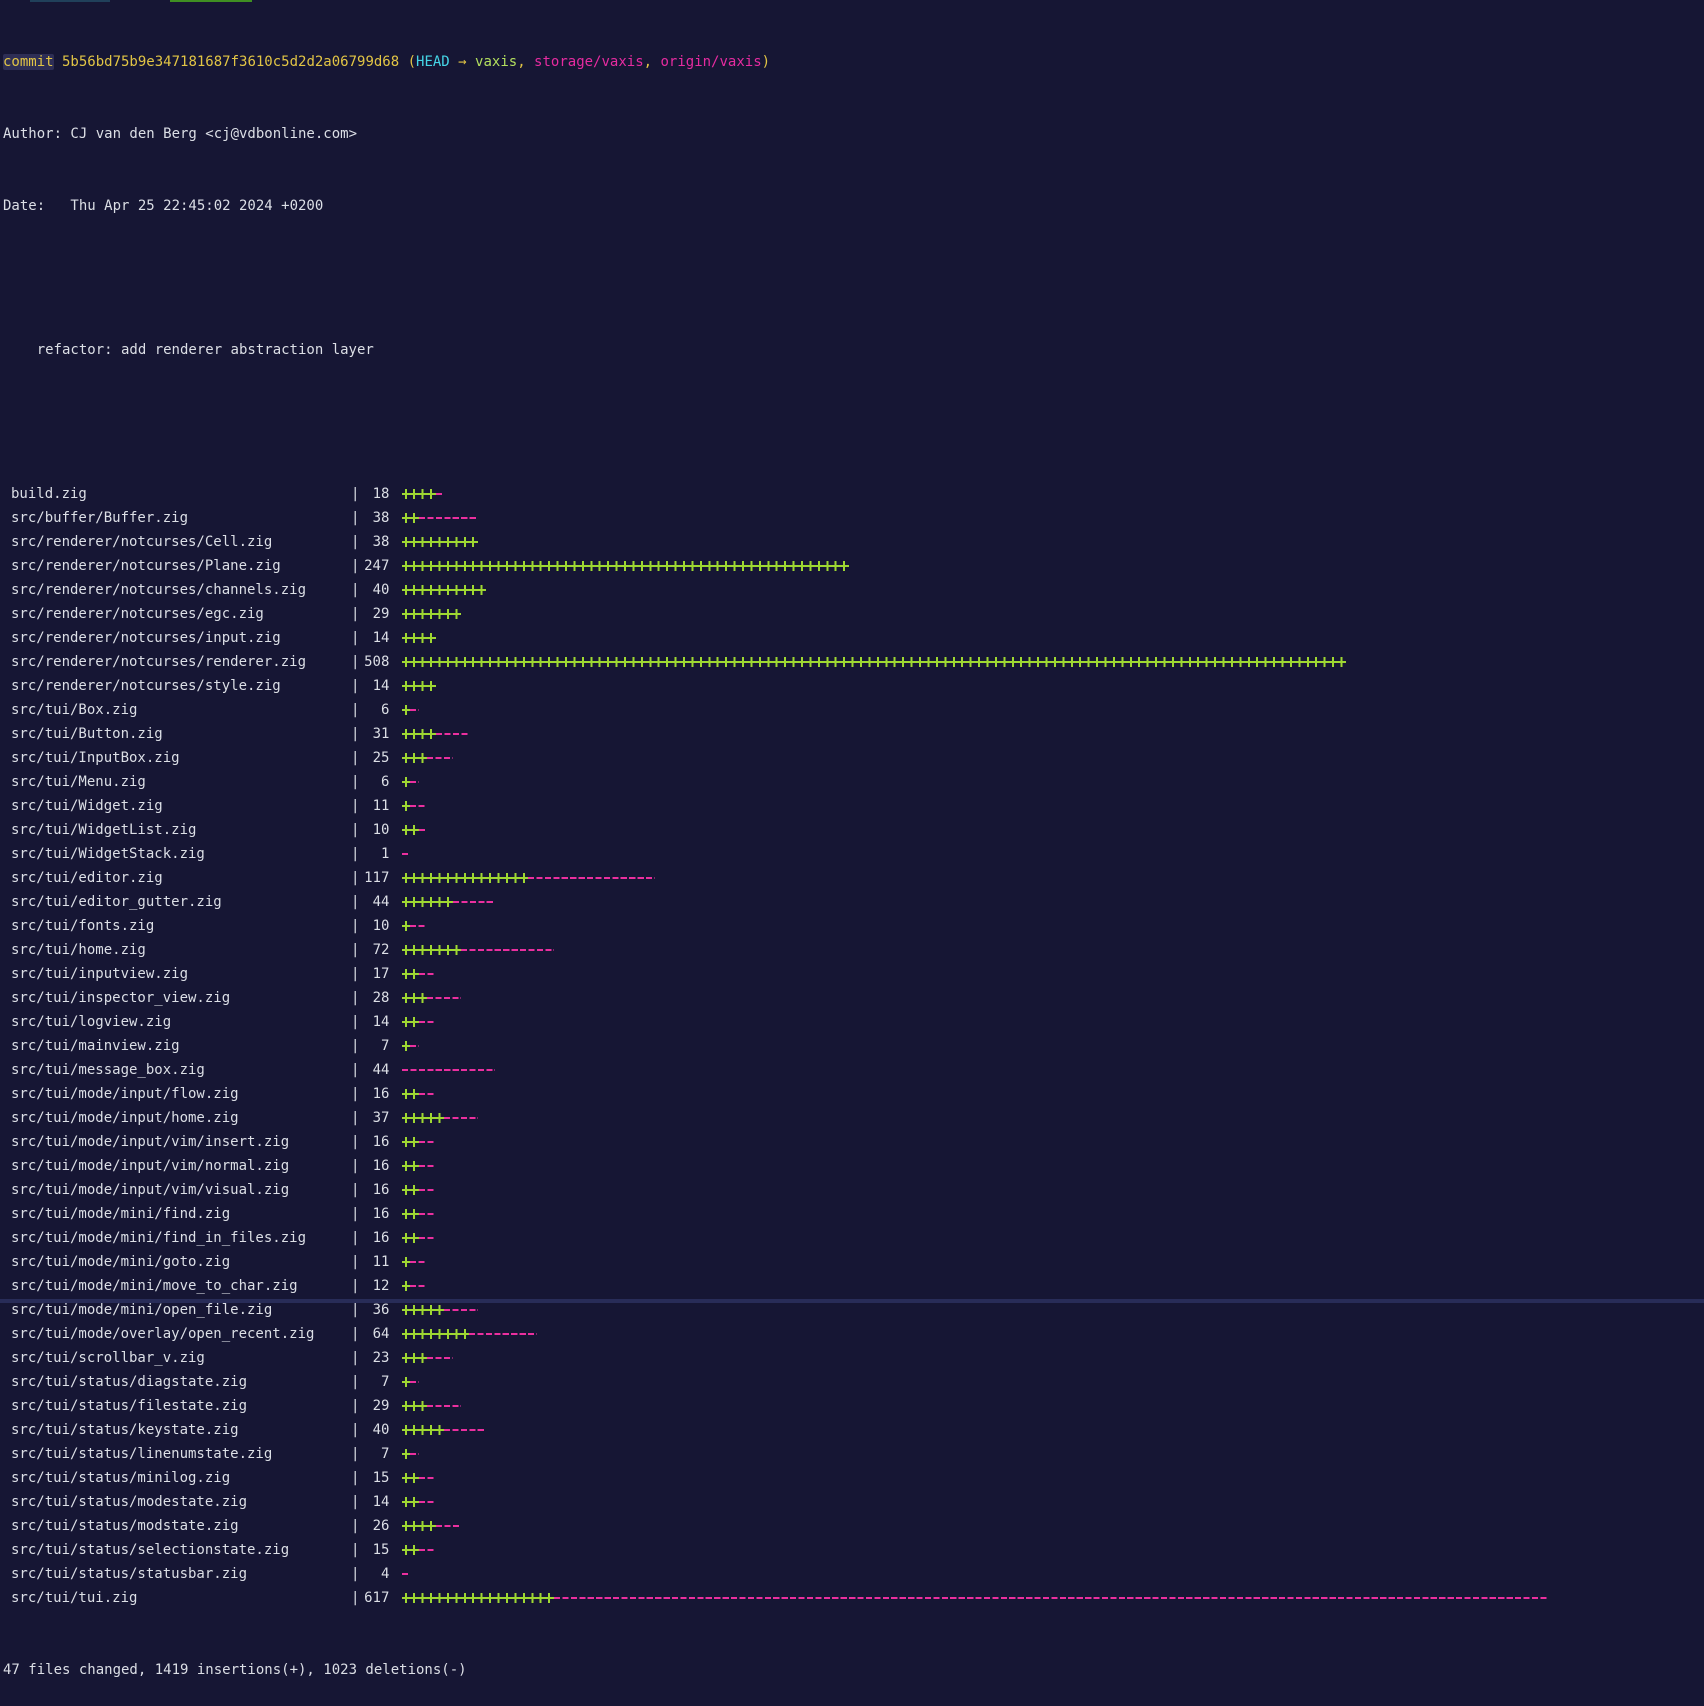  What do you see at coordinates (853, 830) in the screenshot?
I see `diffstat-row: src/tui/WidgetList.zig | 10` at bounding box center [853, 830].